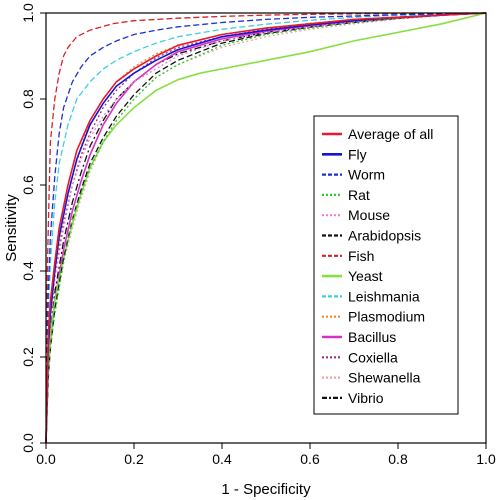 The width and height of the screenshot is (498, 500). I want to click on y-tick-label: 0.8, so click(28, 99).